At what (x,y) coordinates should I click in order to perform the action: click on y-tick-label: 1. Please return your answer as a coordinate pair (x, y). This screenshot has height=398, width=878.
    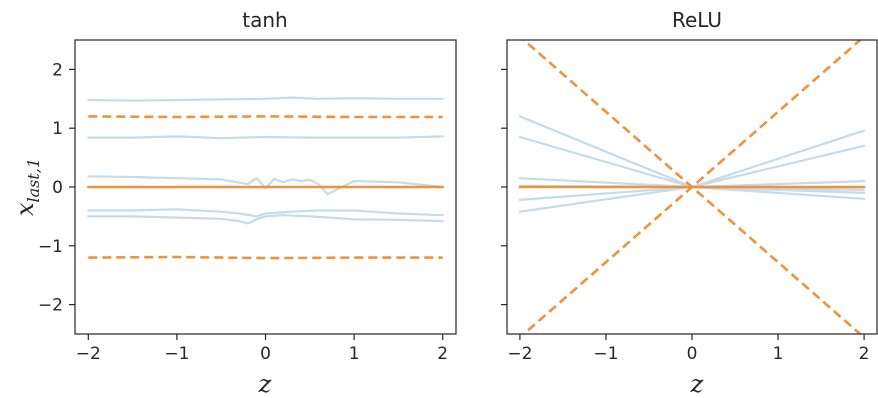
    Looking at the image, I should click on (57, 129).